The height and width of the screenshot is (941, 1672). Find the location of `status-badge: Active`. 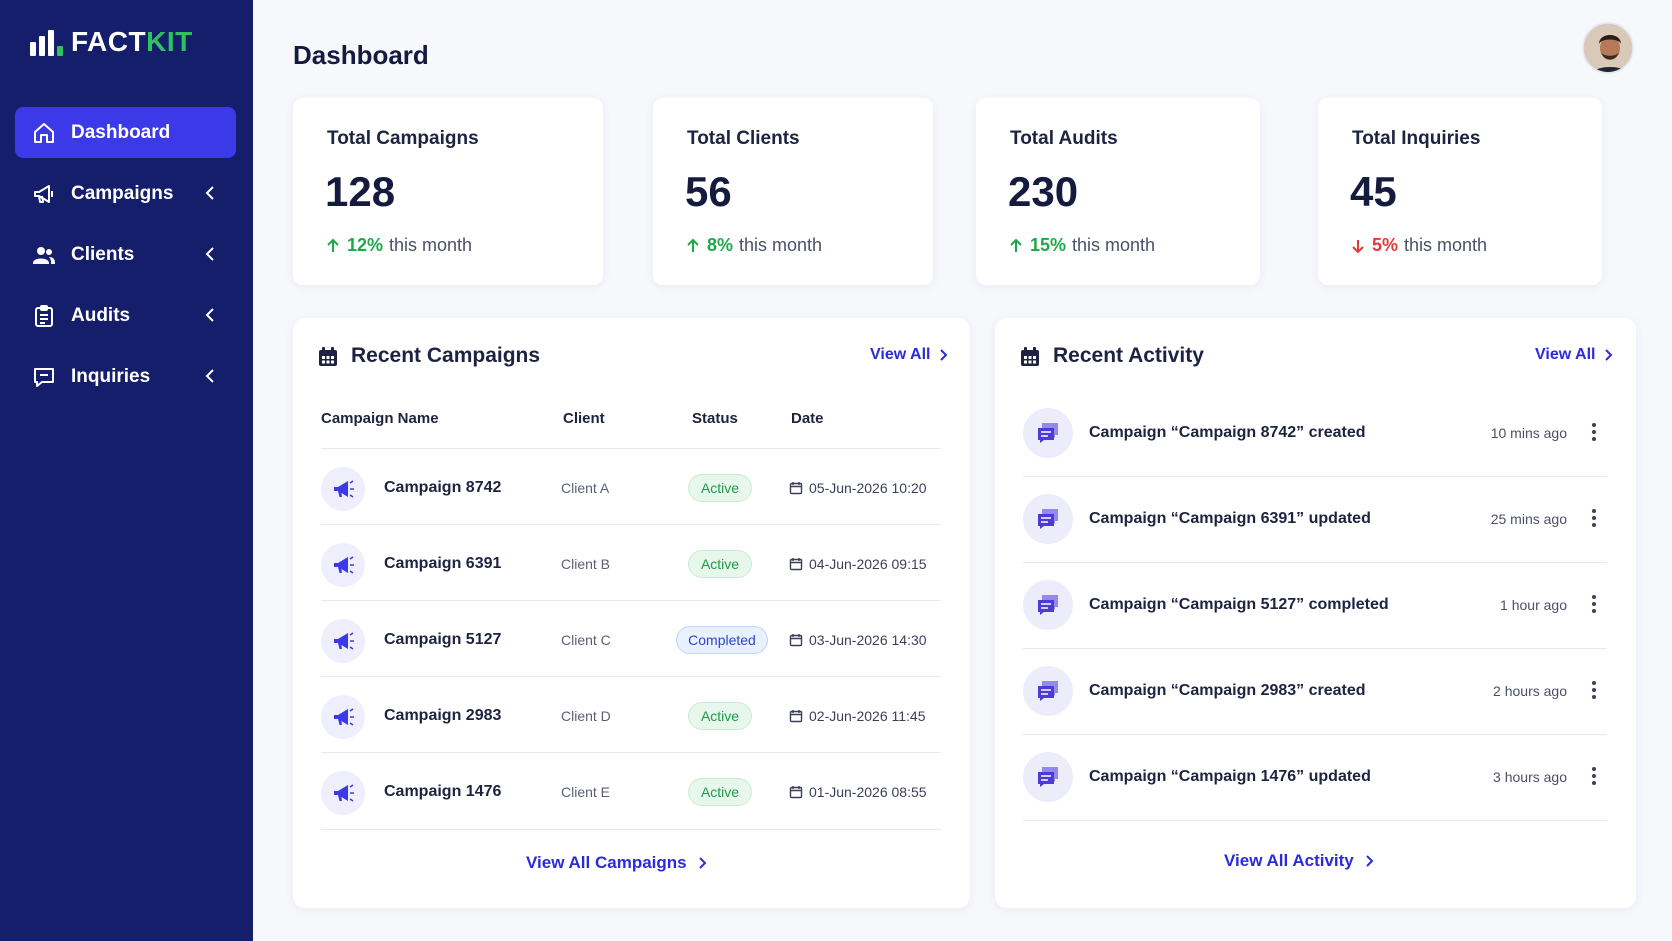

status-badge: Active is located at coordinates (720, 488).